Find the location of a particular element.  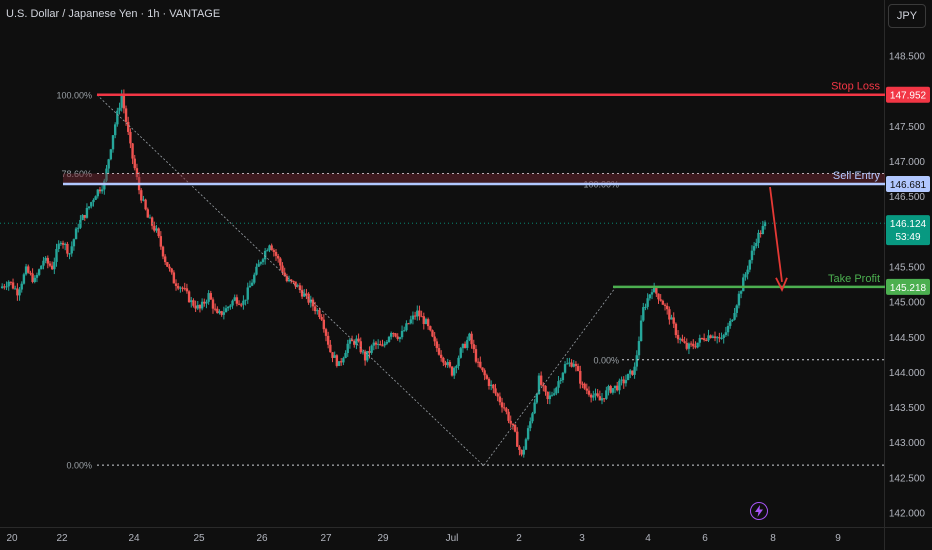

candle-countdown-label: 53:49 is located at coordinates (907, 237).